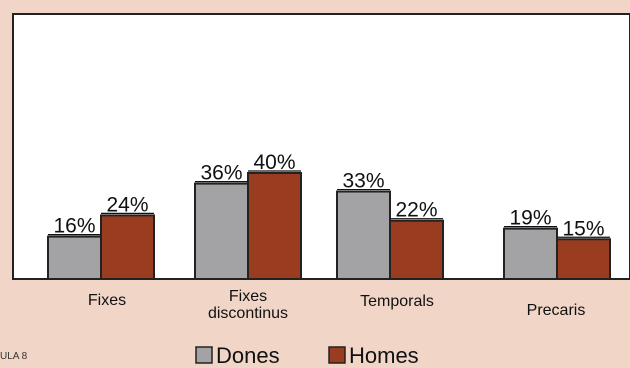 The height and width of the screenshot is (368, 630). What do you see at coordinates (530, 218) in the screenshot?
I see `data-label-dones-3: 19%` at bounding box center [530, 218].